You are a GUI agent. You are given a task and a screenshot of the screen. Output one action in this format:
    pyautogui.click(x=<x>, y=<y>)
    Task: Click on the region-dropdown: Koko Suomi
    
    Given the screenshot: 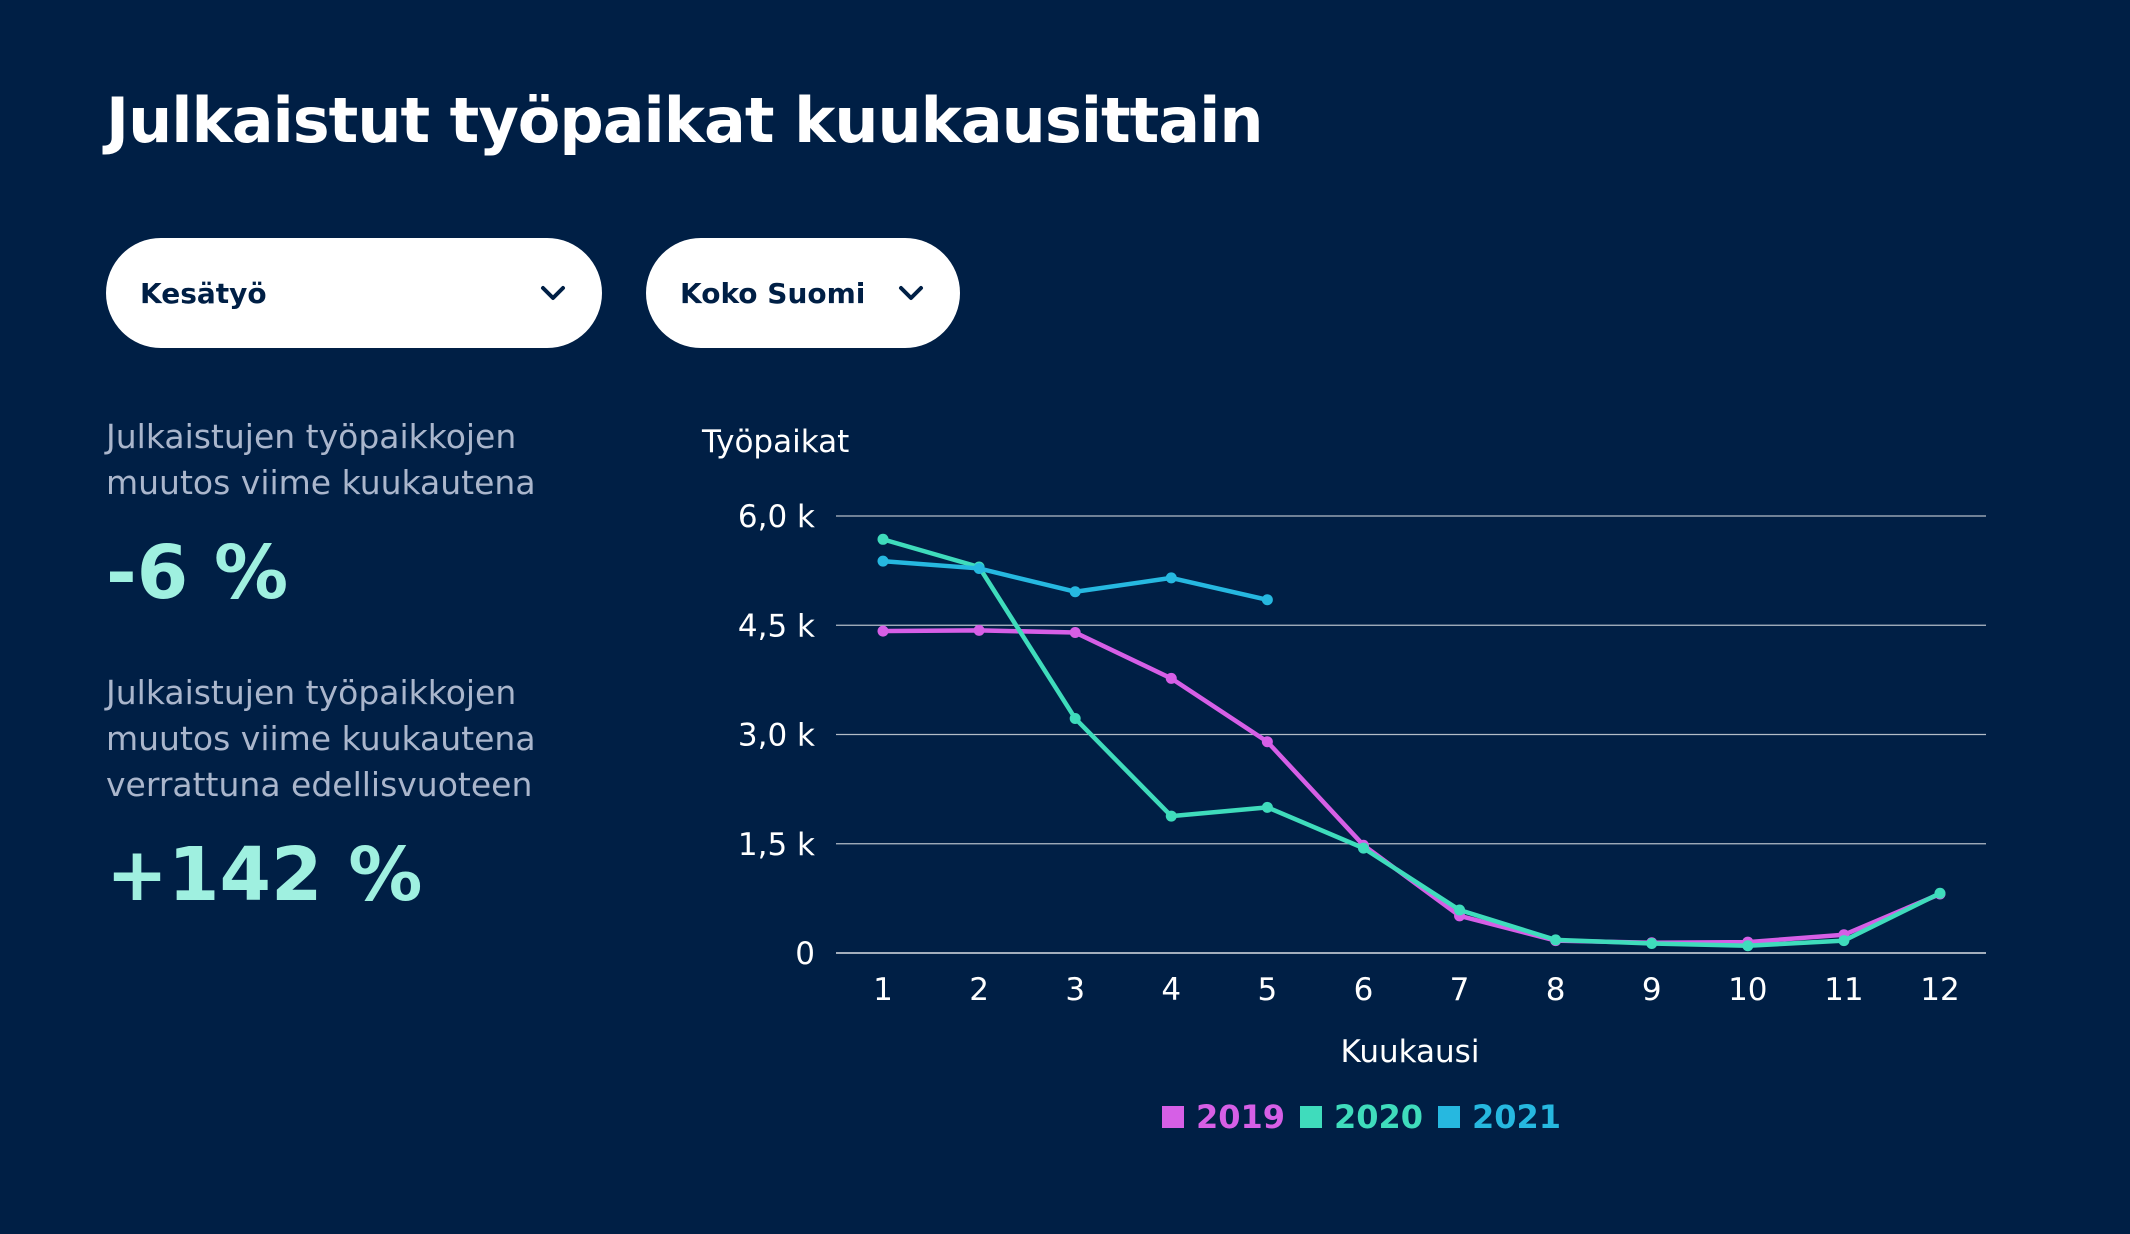 What is the action you would take?
    pyautogui.click(x=803, y=293)
    